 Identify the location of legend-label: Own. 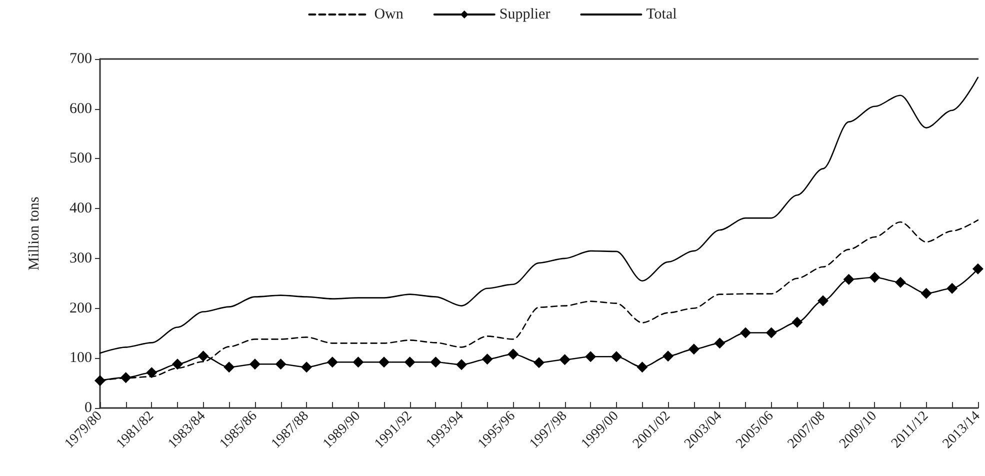
(389, 14).